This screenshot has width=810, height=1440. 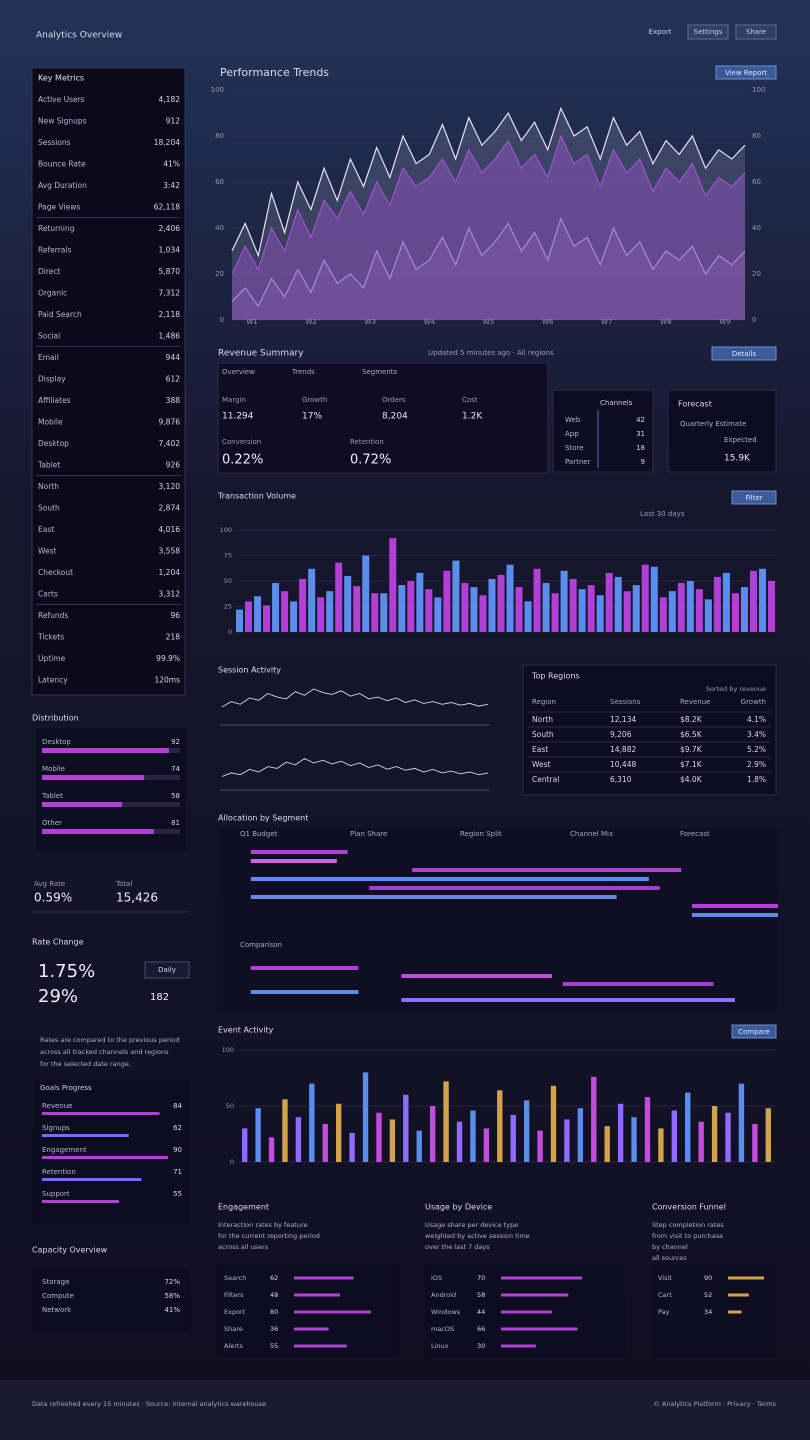 What do you see at coordinates (643, 462) in the screenshot?
I see `channel-value: 9` at bounding box center [643, 462].